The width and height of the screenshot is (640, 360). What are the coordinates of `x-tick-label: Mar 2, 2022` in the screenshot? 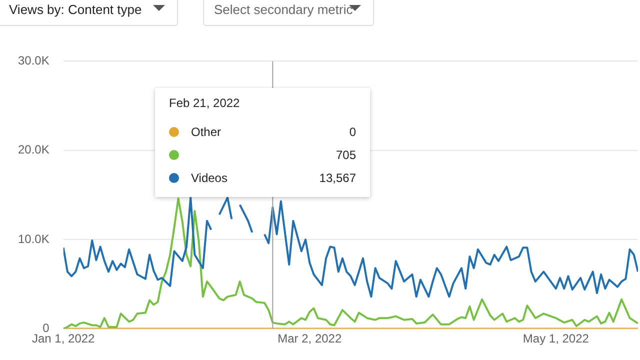 It's located at (310, 338).